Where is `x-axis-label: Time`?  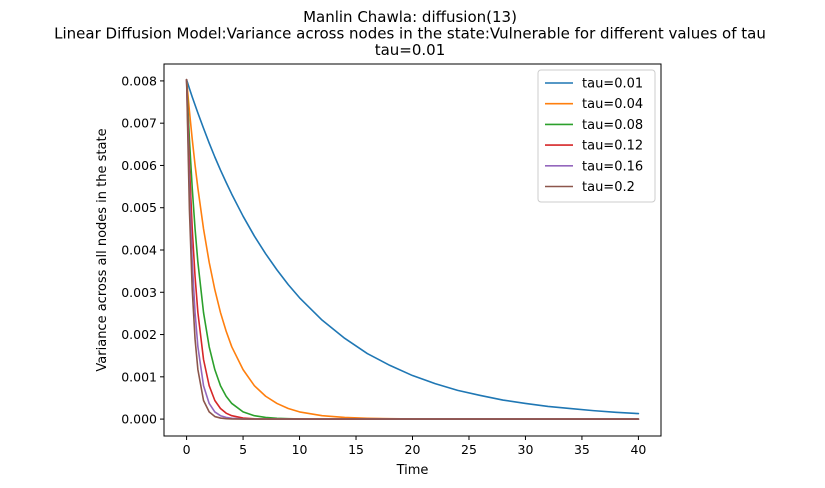 x-axis-label: Time is located at coordinates (412, 470).